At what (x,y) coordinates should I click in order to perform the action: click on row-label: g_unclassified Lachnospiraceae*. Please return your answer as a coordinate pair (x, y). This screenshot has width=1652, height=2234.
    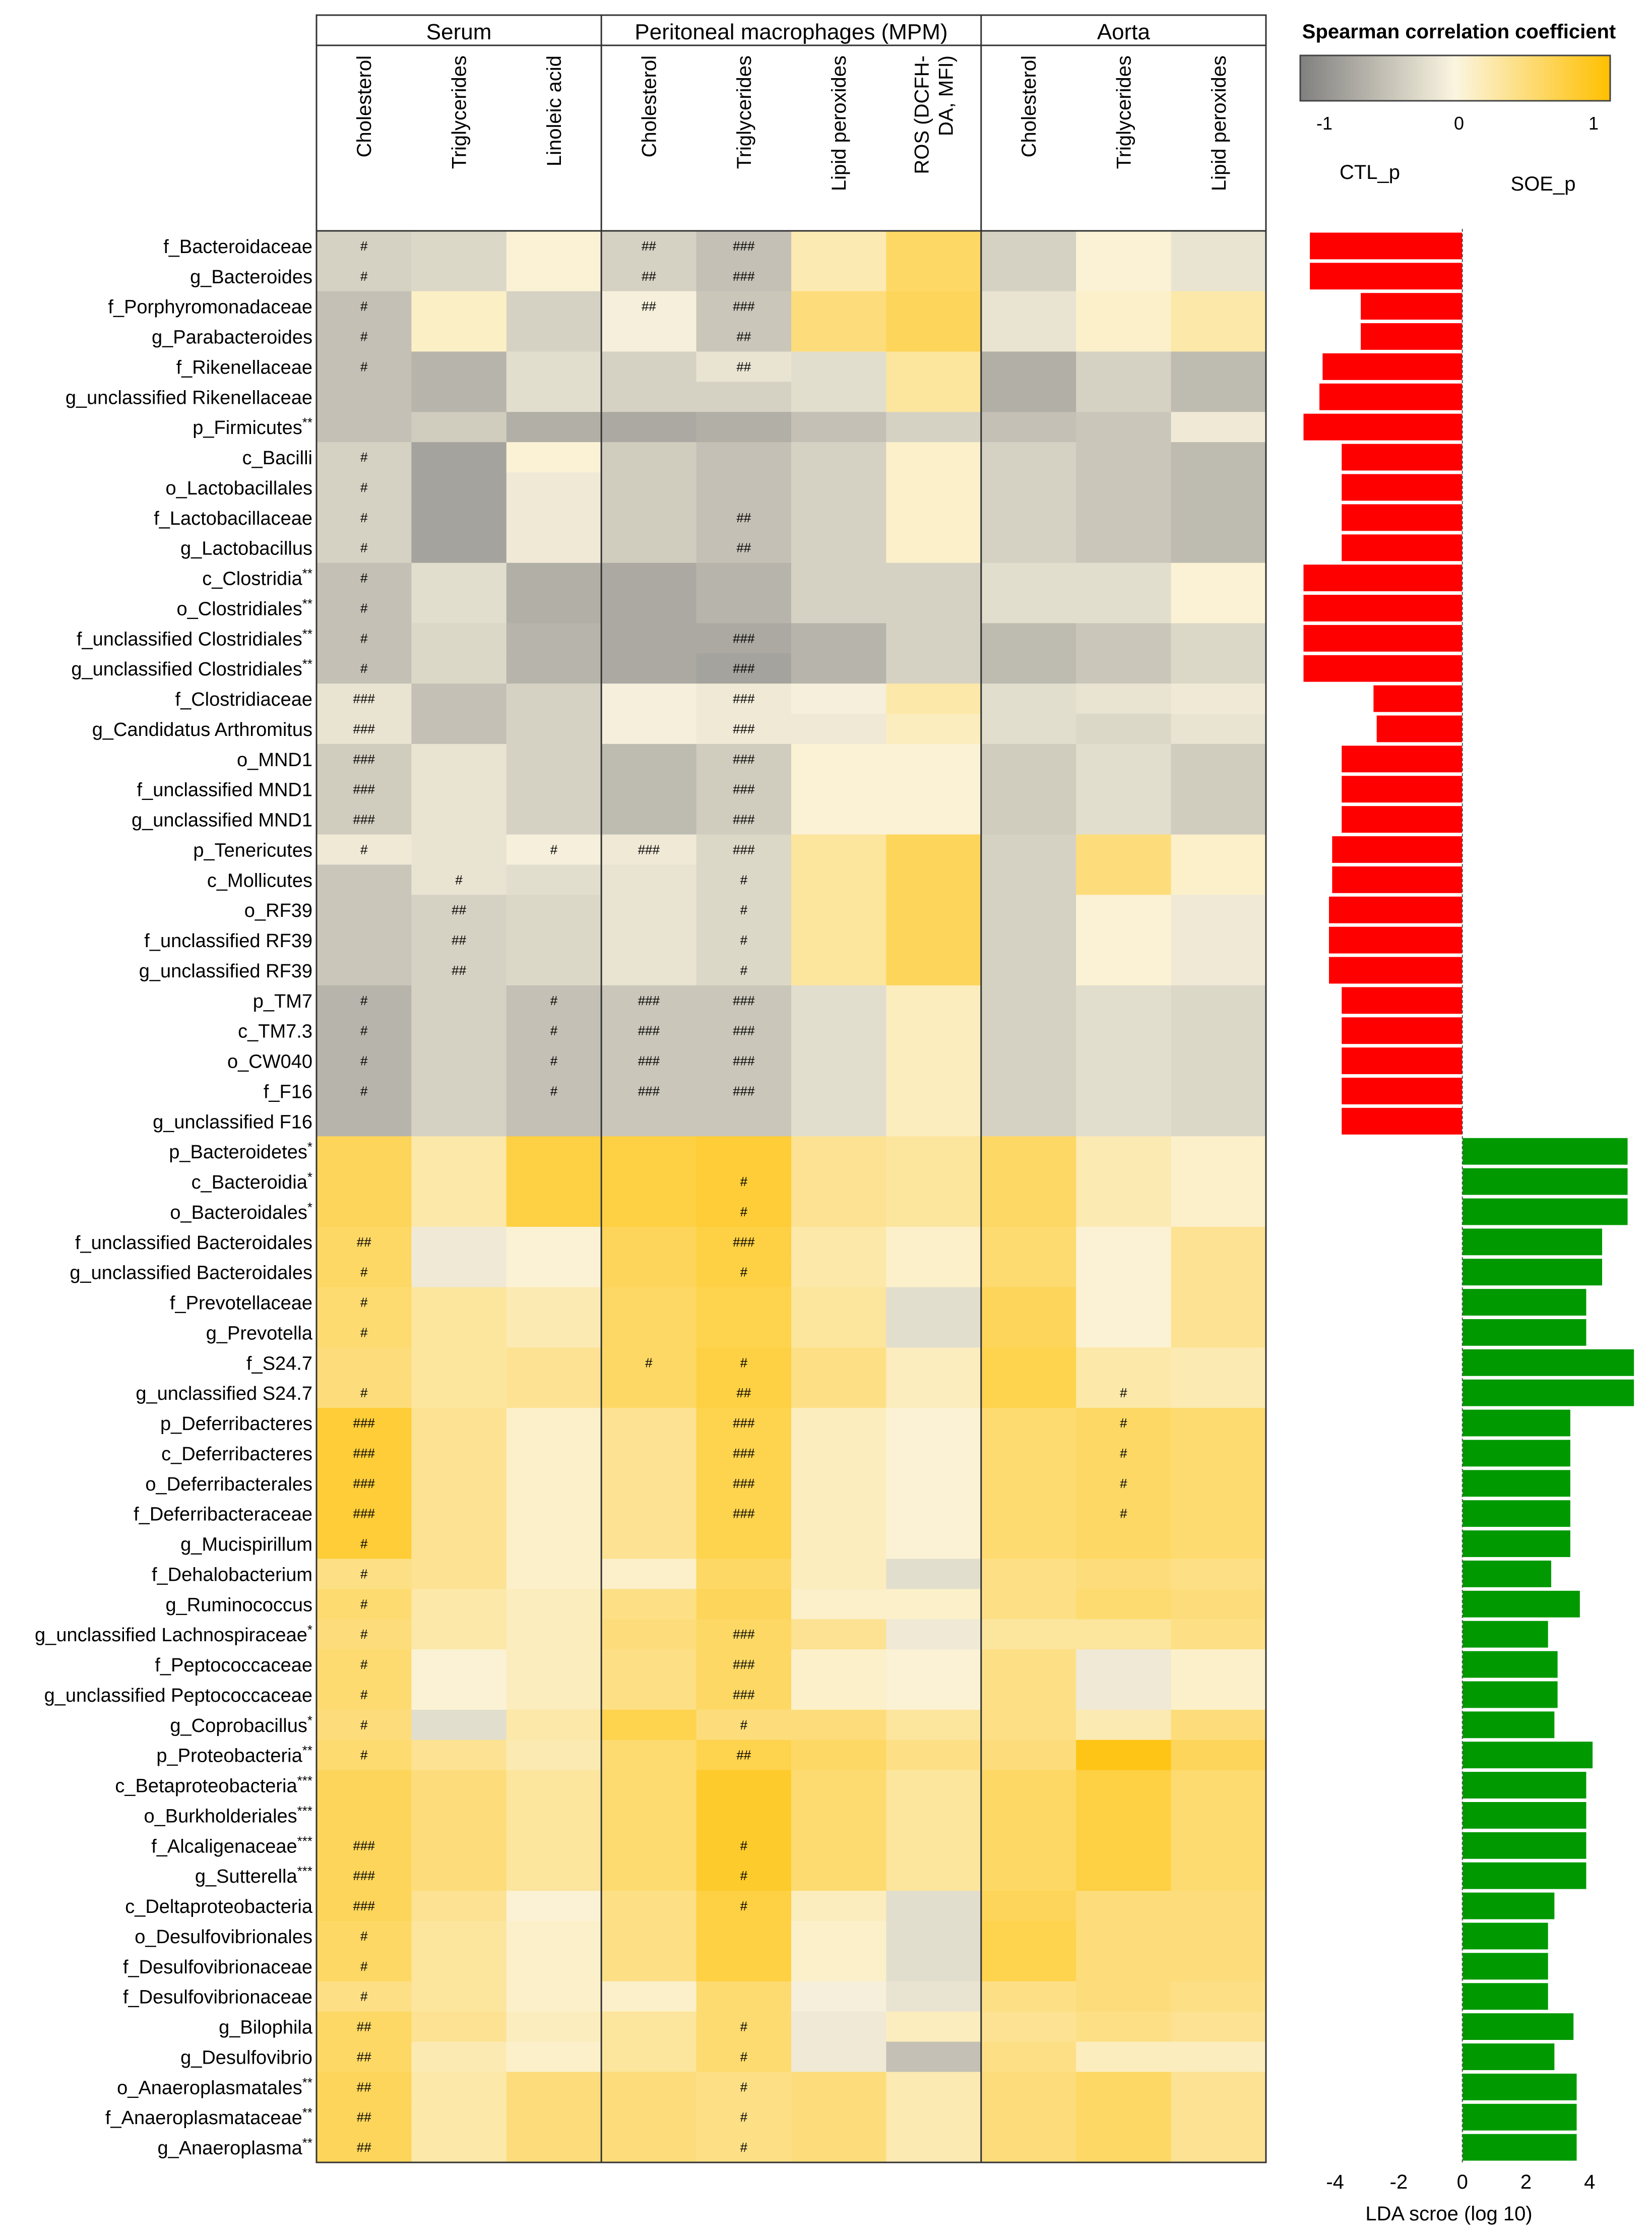
    Looking at the image, I should click on (174, 1634).